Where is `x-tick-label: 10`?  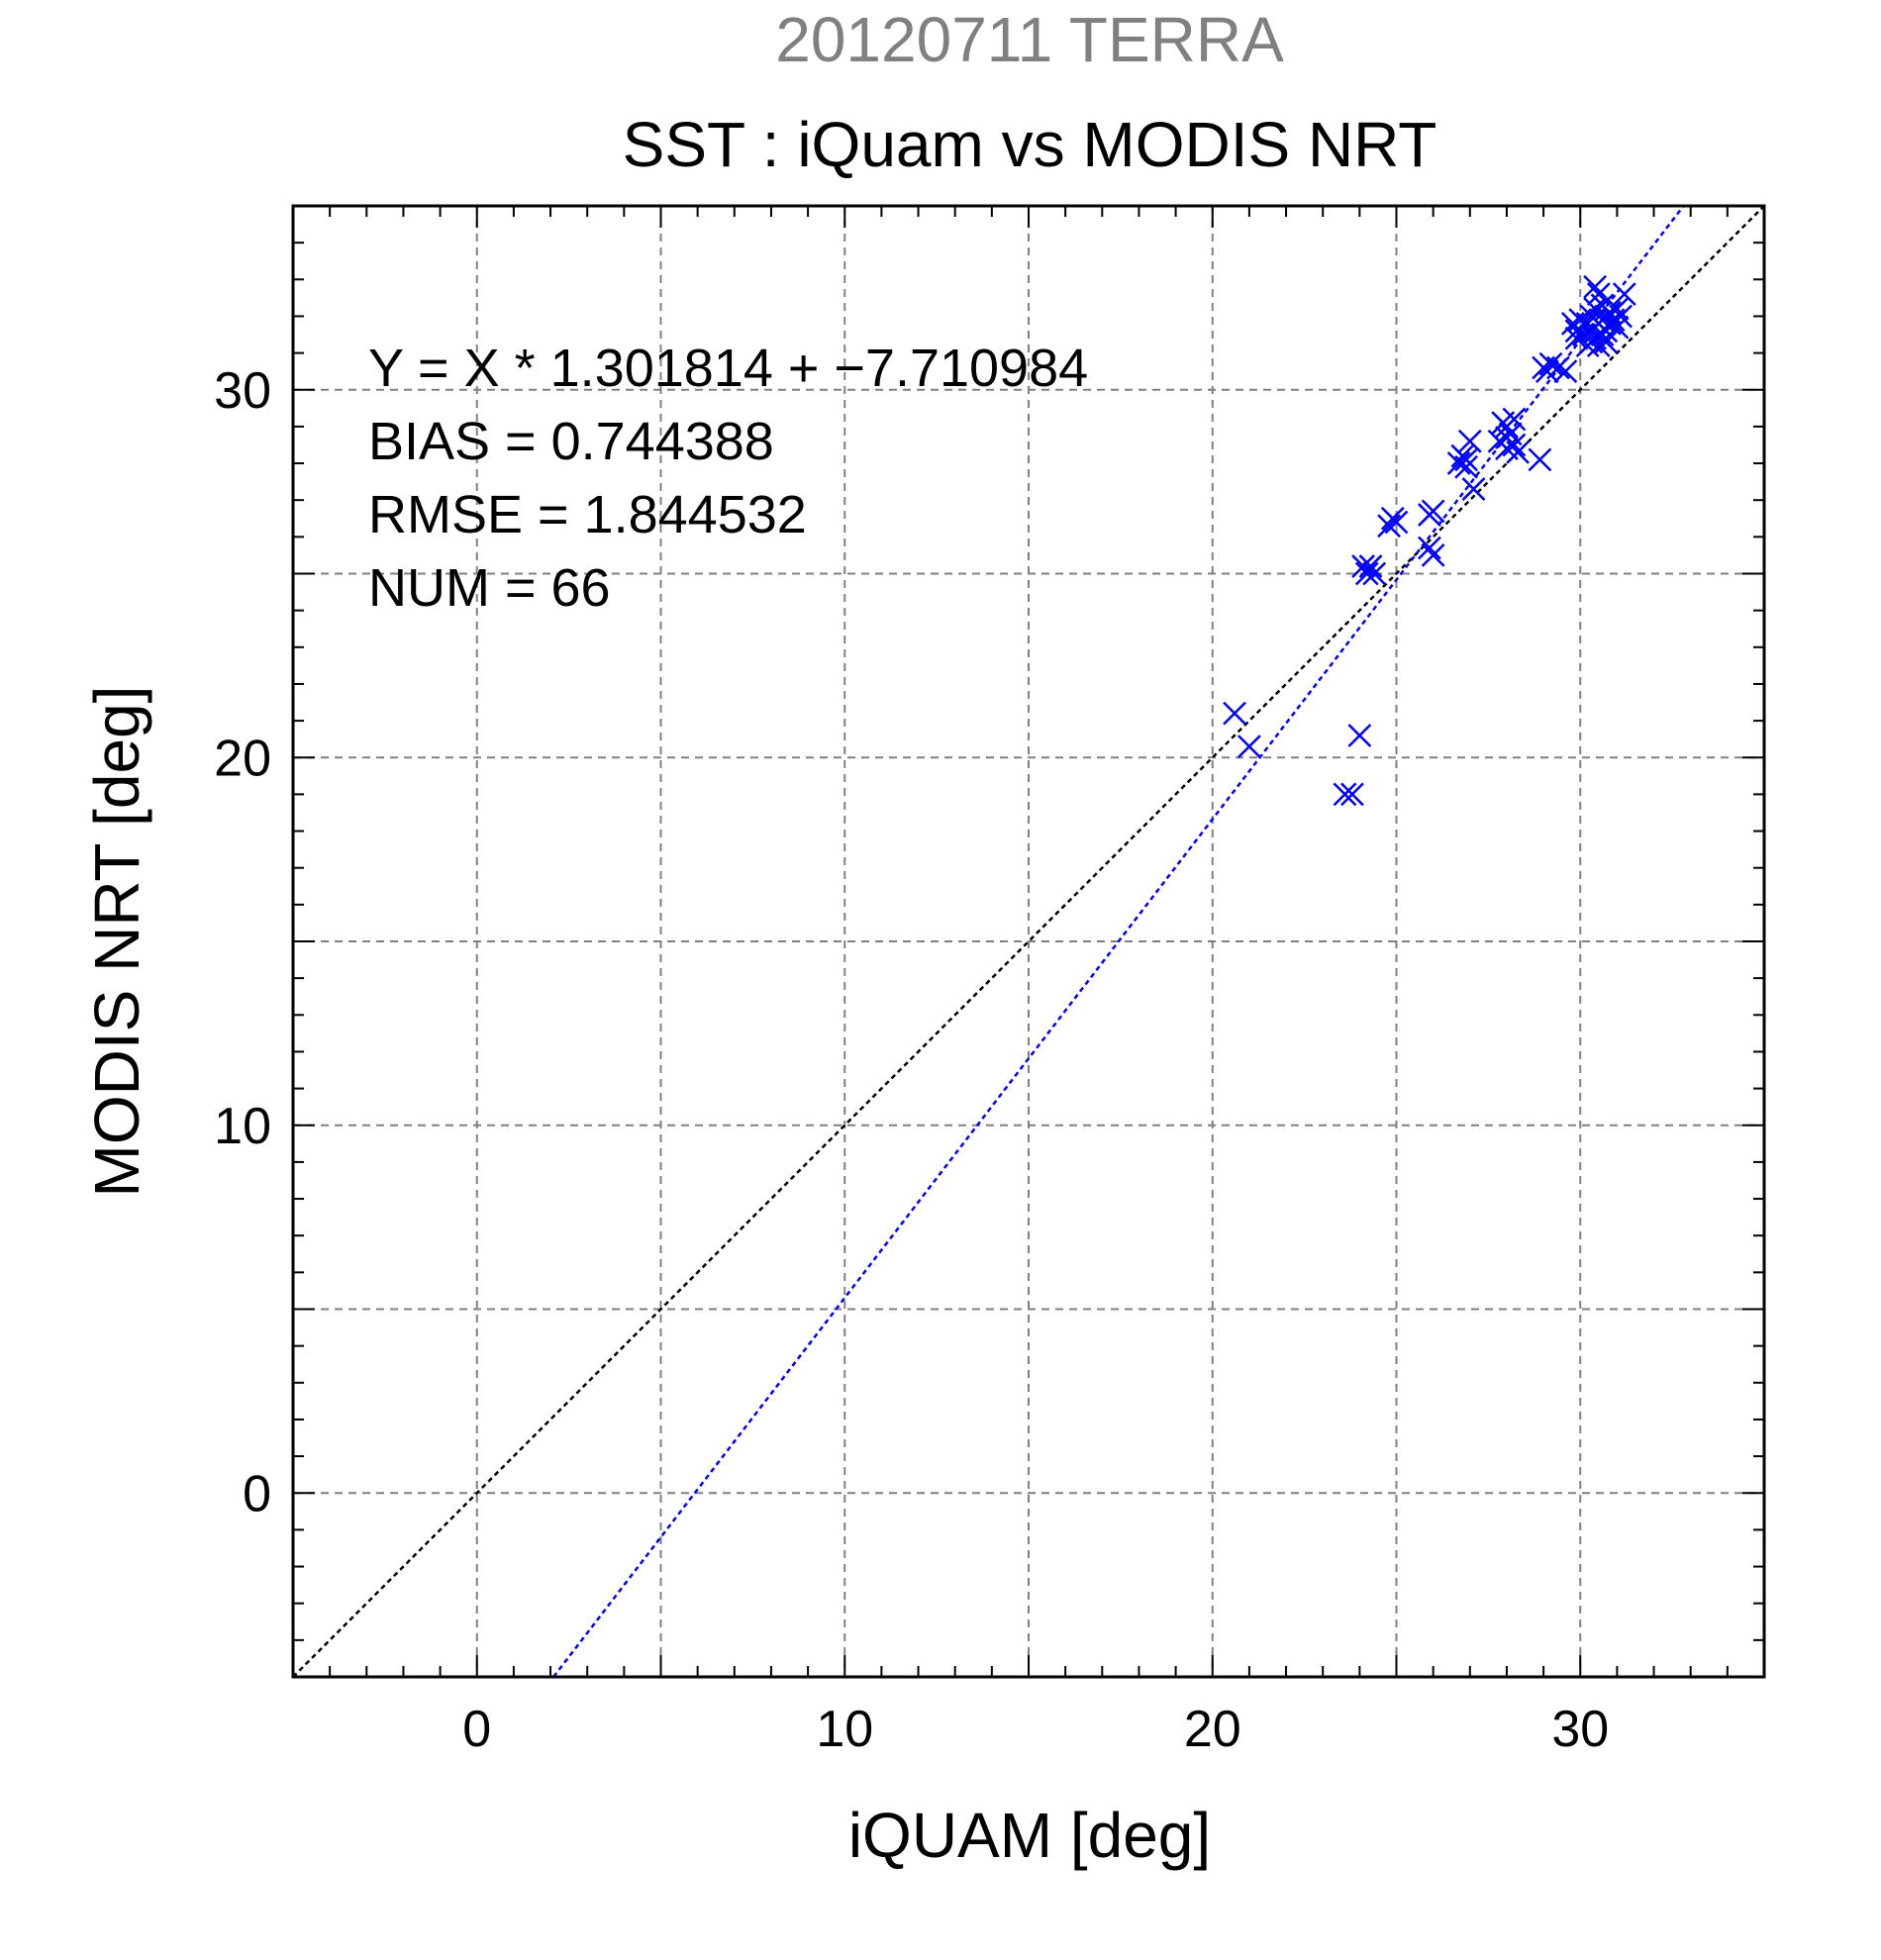
x-tick-label: 10 is located at coordinates (845, 1729).